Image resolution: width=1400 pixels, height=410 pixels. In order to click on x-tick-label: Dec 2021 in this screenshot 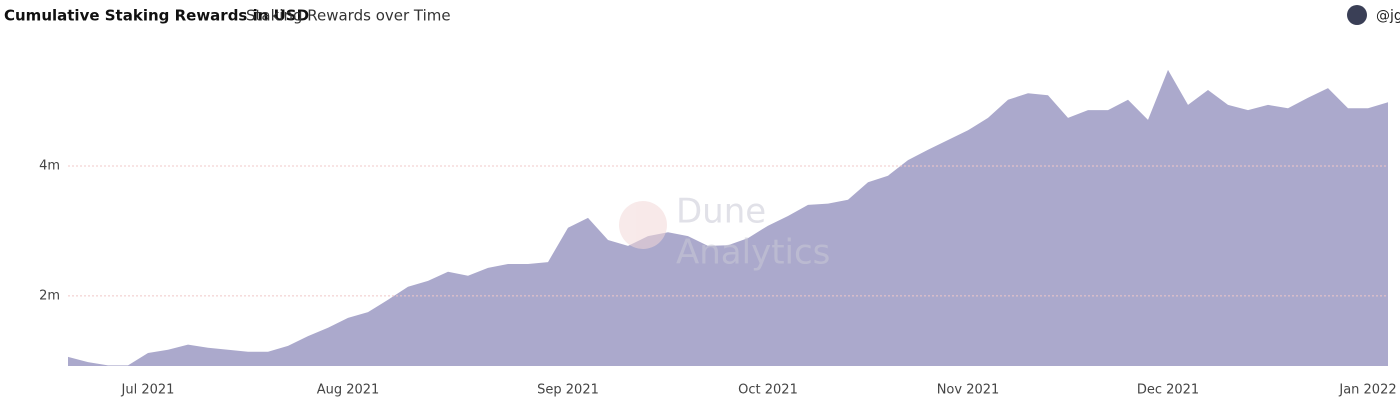, I will do `click(1168, 390)`.